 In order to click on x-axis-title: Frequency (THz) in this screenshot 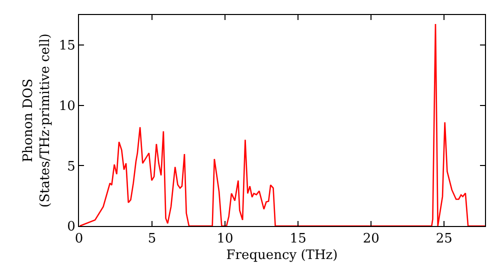, I will do `click(282, 256)`.